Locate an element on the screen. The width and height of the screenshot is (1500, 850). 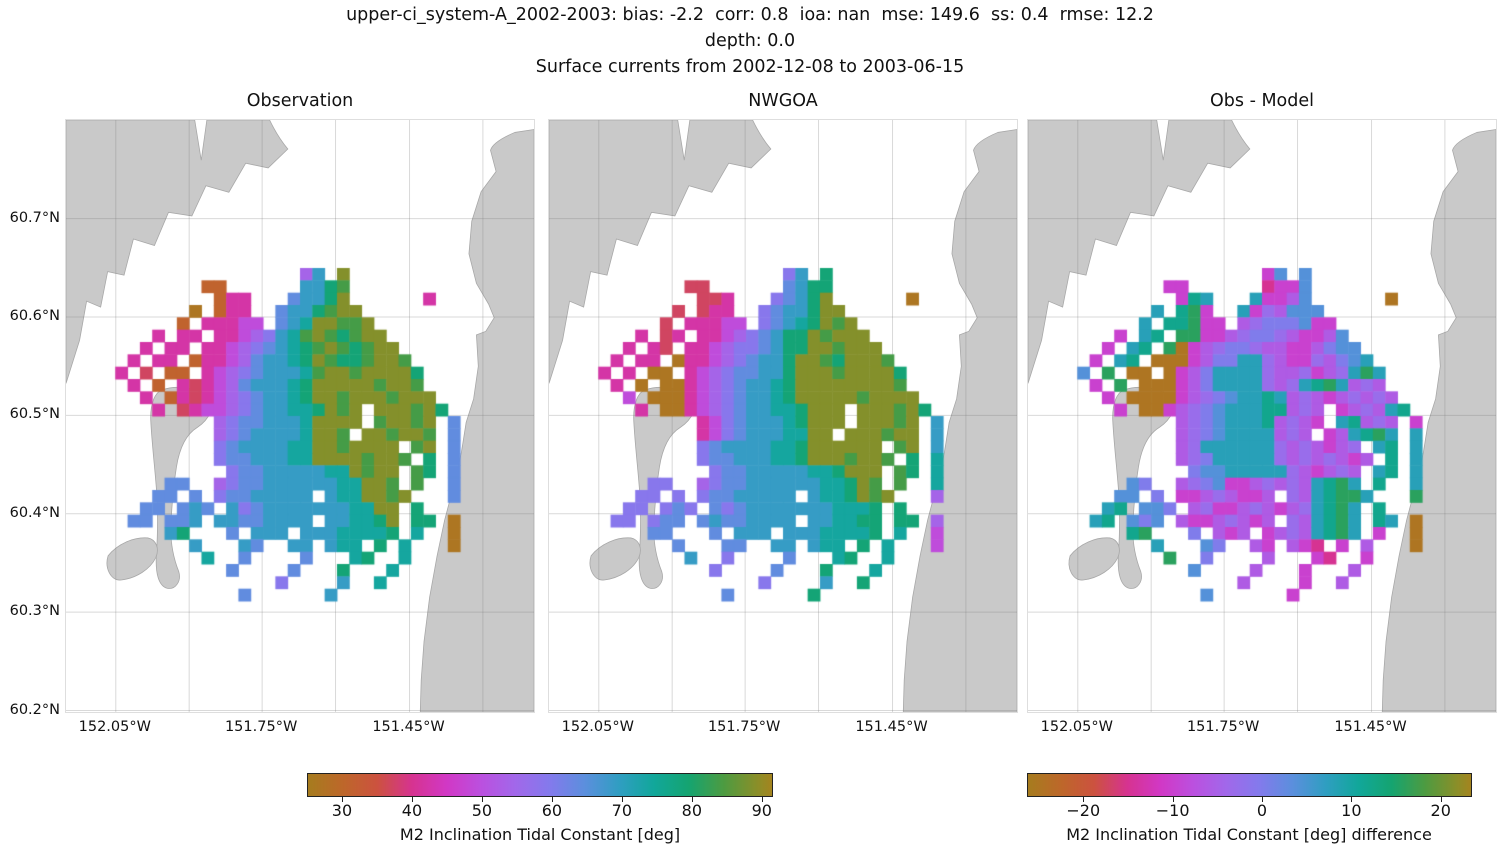
colorbar-tick-label: 10 is located at coordinates (1351, 810).